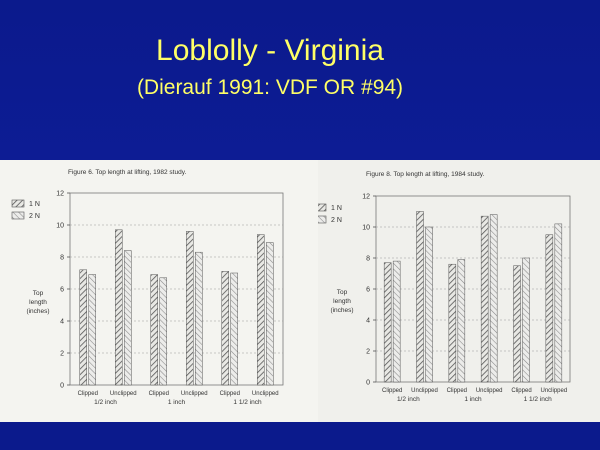  Describe the element at coordinates (300, 436) in the screenshot. I see `bottom-band` at that location.